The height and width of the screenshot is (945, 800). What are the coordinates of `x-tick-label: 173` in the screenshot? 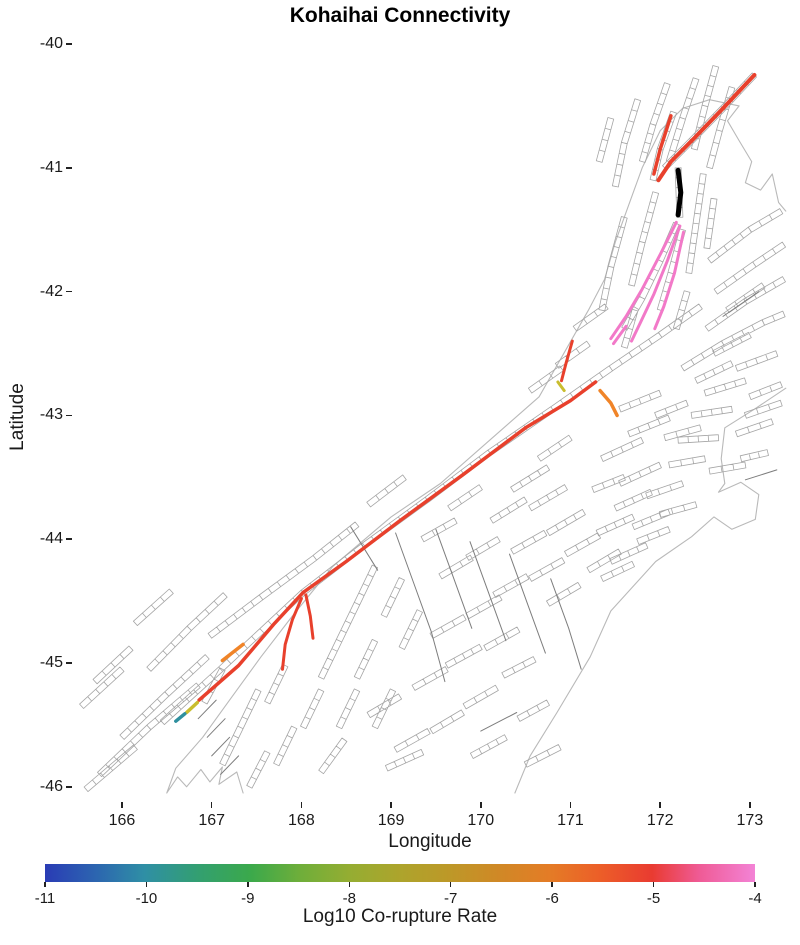 It's located at (750, 820).